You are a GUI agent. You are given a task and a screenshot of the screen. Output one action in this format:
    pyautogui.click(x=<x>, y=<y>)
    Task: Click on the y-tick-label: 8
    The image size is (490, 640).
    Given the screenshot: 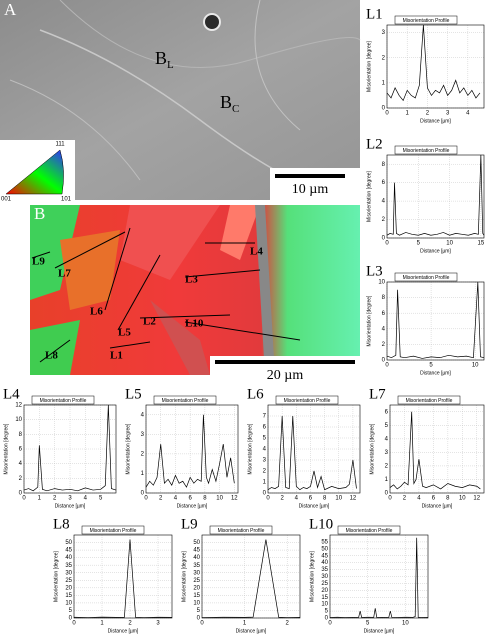 What is the action you would take?
    pyautogui.click(x=384, y=298)
    